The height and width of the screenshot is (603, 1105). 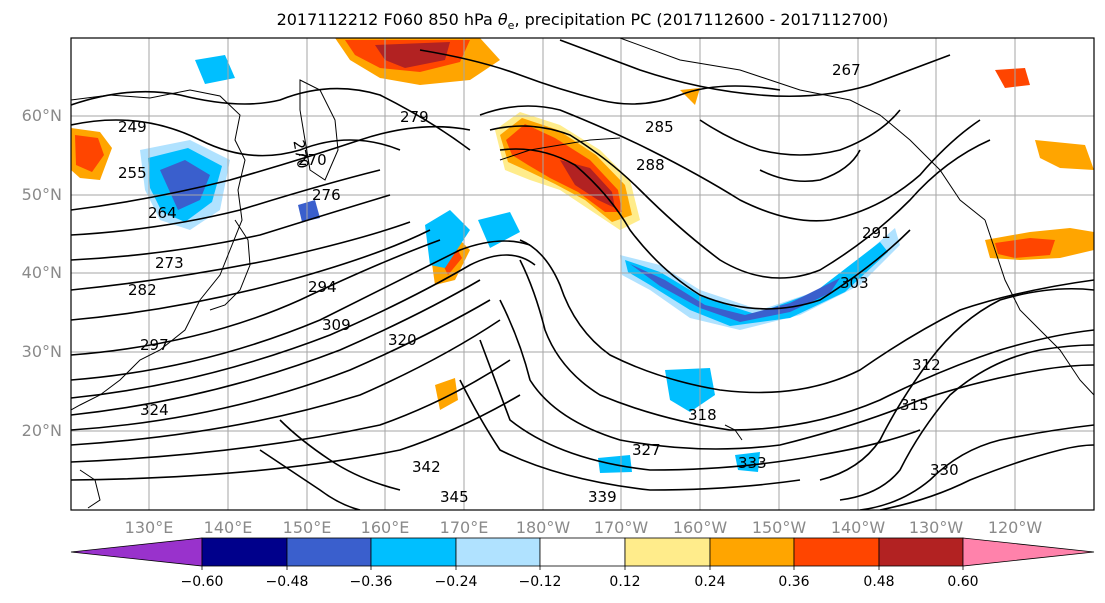 What do you see at coordinates (854, 283) in the screenshot?
I see `contour-label: 303` at bounding box center [854, 283].